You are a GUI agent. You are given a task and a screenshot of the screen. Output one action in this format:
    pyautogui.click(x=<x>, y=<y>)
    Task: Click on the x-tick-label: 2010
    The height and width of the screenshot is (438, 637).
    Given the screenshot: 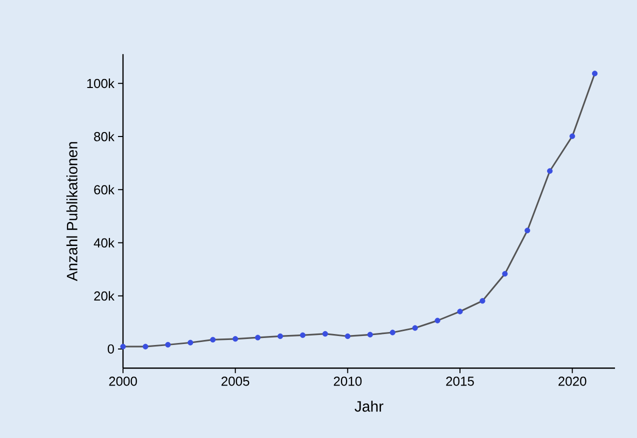 What is the action you would take?
    pyautogui.click(x=348, y=381)
    